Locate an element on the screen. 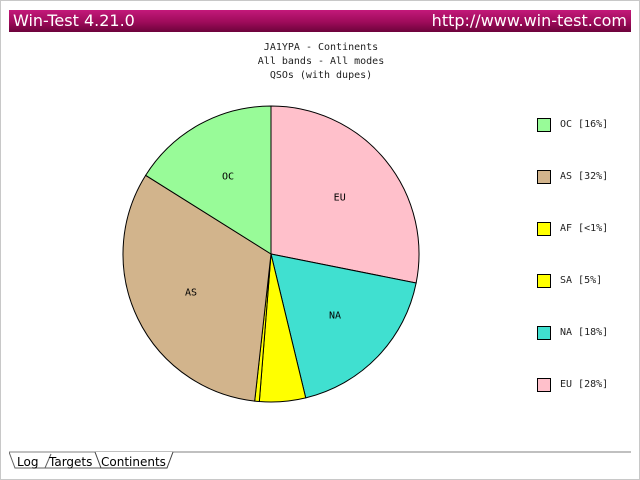 This screenshot has height=480, width=640. app-url: http://www.win-test.com is located at coordinates (529, 20).